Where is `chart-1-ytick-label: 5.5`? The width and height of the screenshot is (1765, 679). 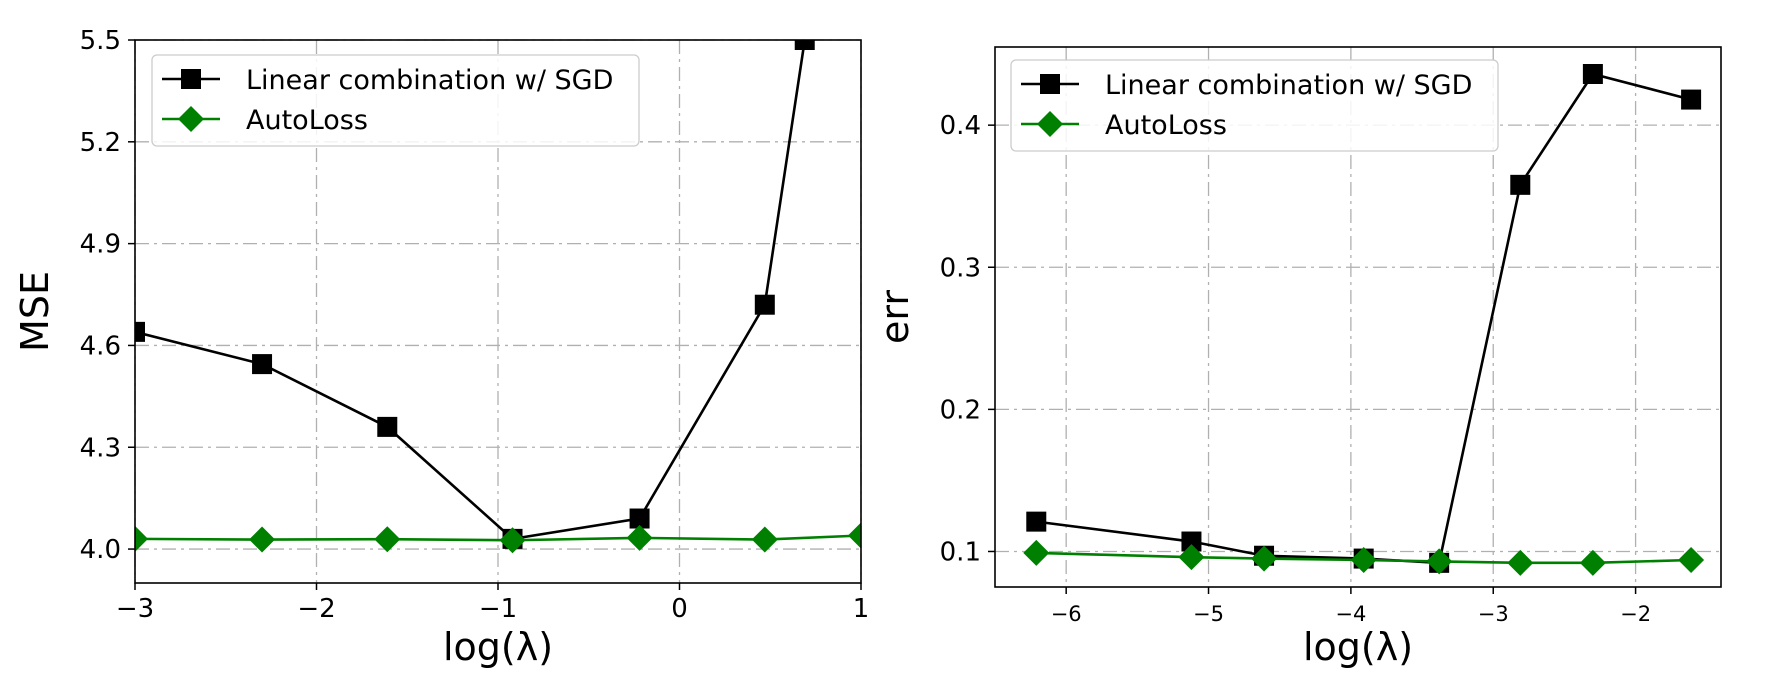 chart-1-ytick-label: 5.5 is located at coordinates (100, 41).